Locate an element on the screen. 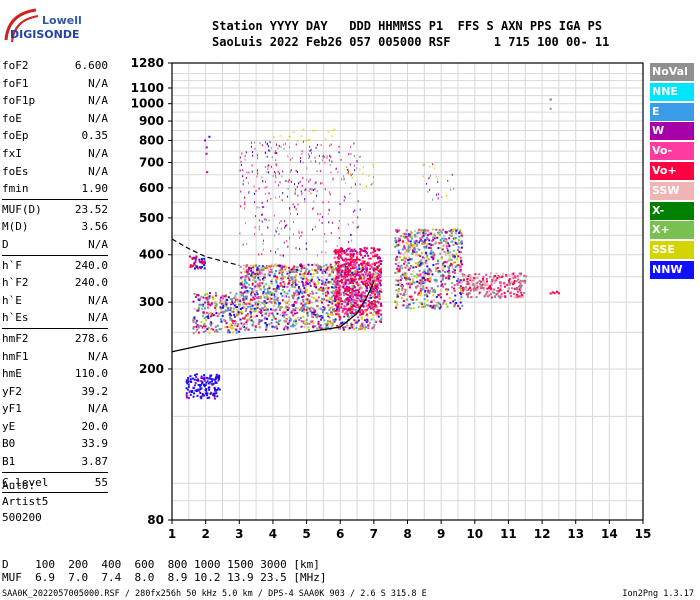  param-value: N/A is located at coordinates (98, 153).